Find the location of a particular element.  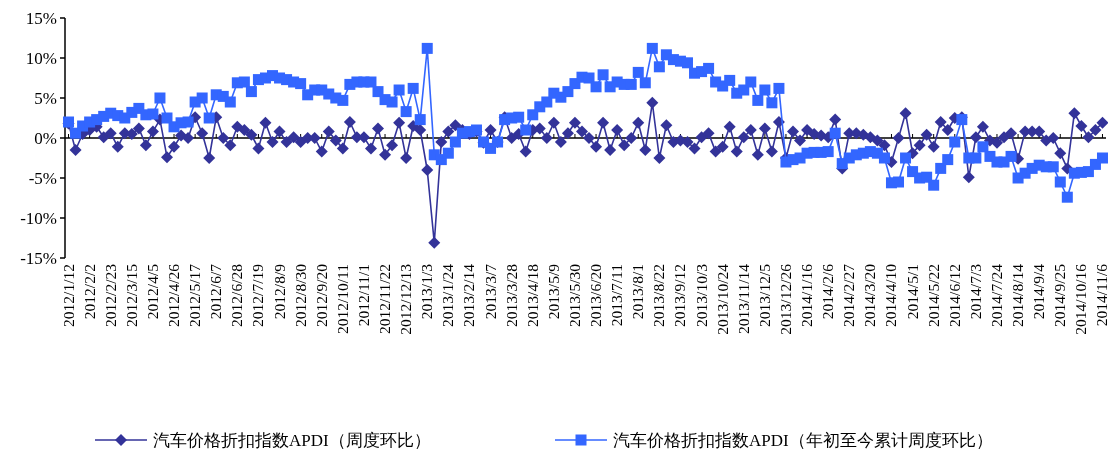

x-tick-label: 2014/9/25 is located at coordinates (1060, 295).